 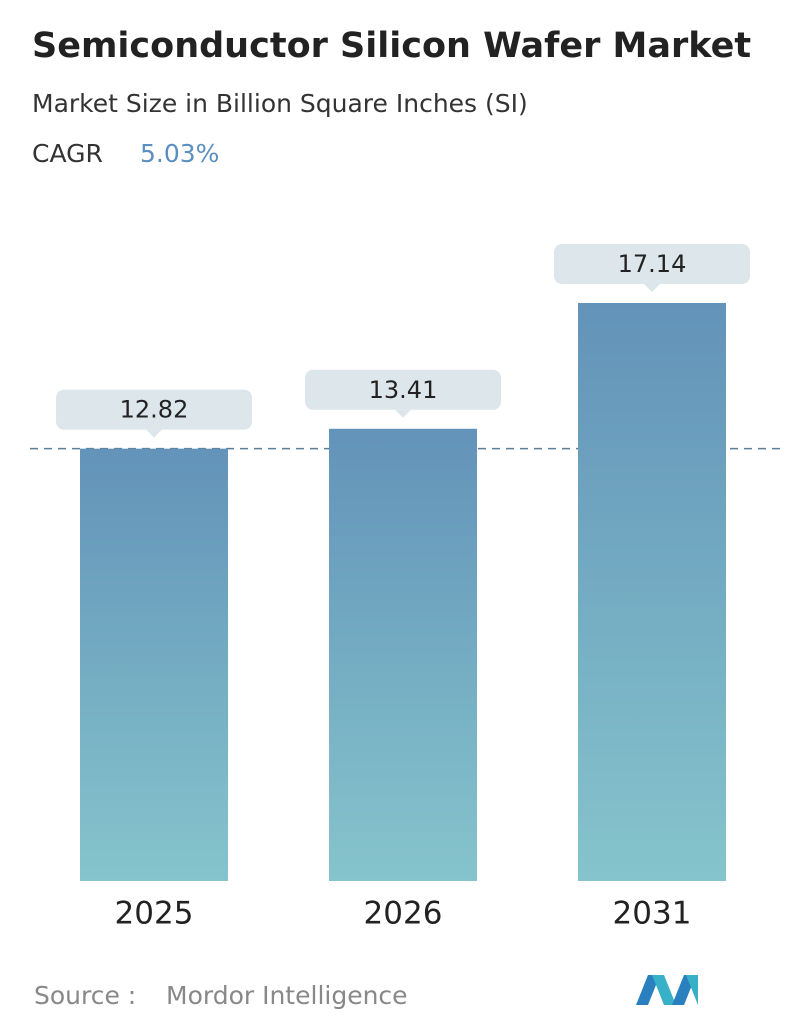 I want to click on source-label: Source :, so click(x=85, y=995).